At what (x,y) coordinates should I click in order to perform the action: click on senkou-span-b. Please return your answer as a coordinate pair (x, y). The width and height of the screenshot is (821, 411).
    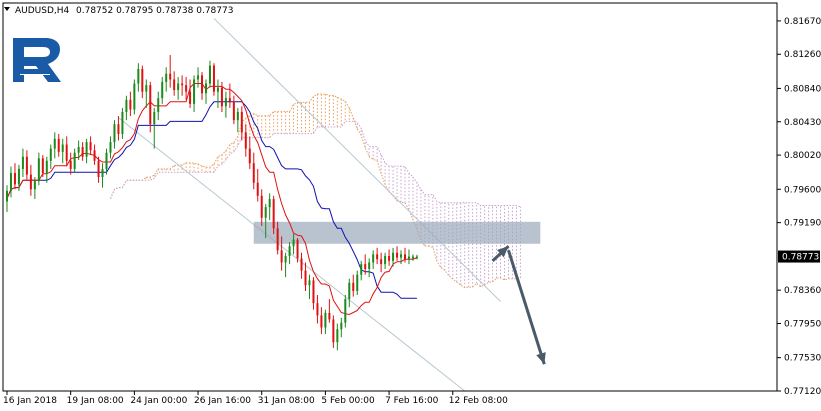
    Looking at the image, I should click on (315, 164).